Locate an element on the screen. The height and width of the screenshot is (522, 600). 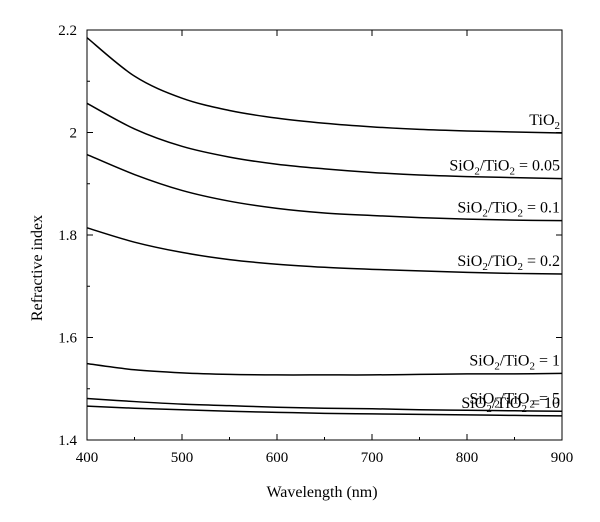
label-text: = 10 is located at coordinates (543, 403).